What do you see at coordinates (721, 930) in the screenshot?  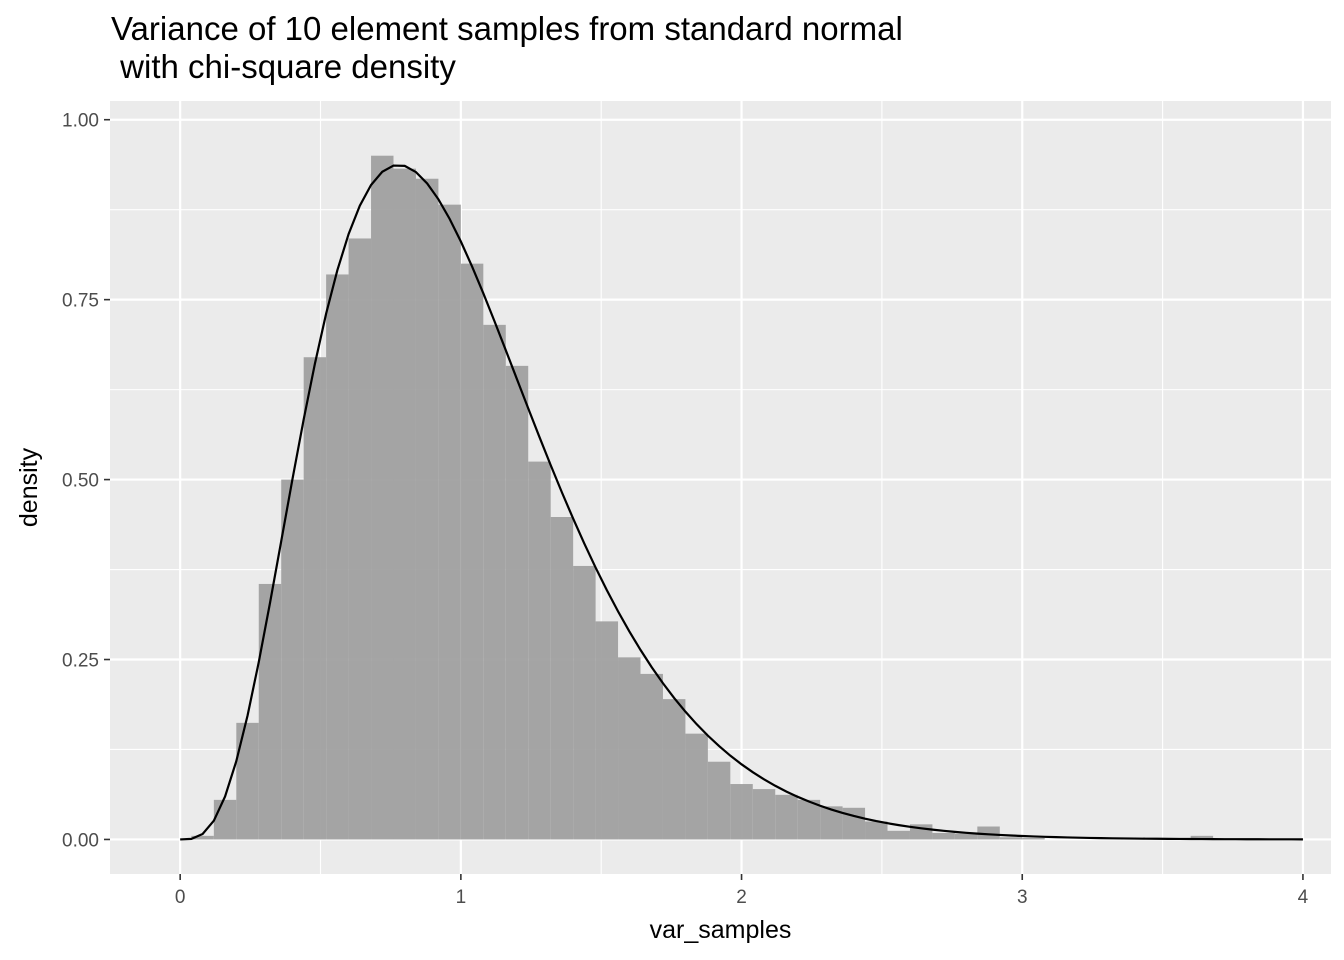 I see `x-axis-title: var_samples` at bounding box center [721, 930].